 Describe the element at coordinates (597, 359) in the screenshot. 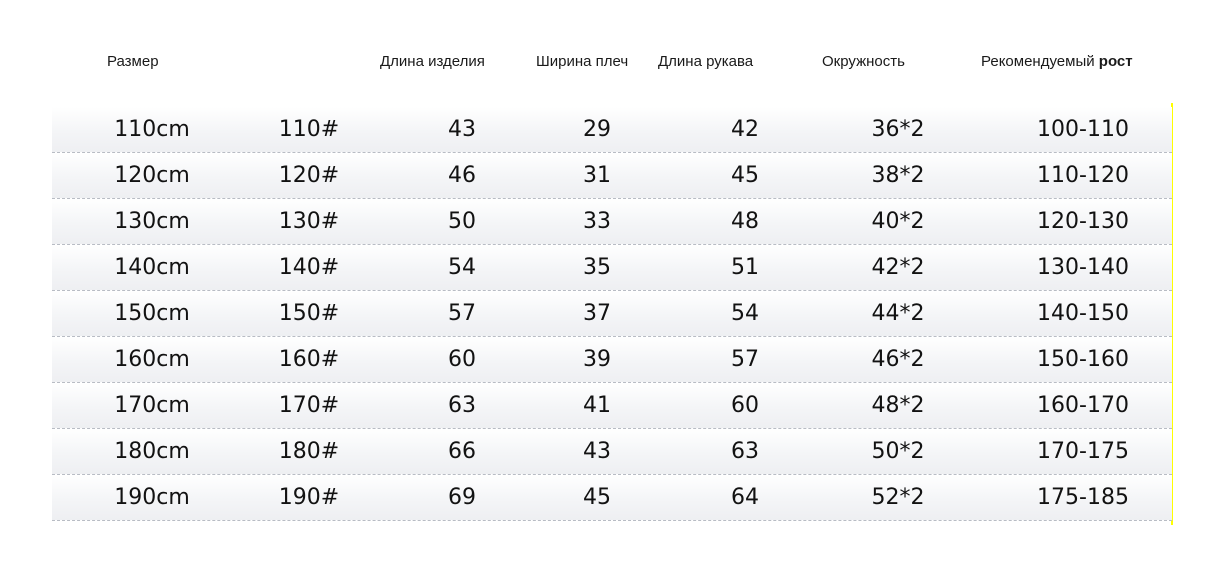

I see `cell-shoulder: 39` at that location.